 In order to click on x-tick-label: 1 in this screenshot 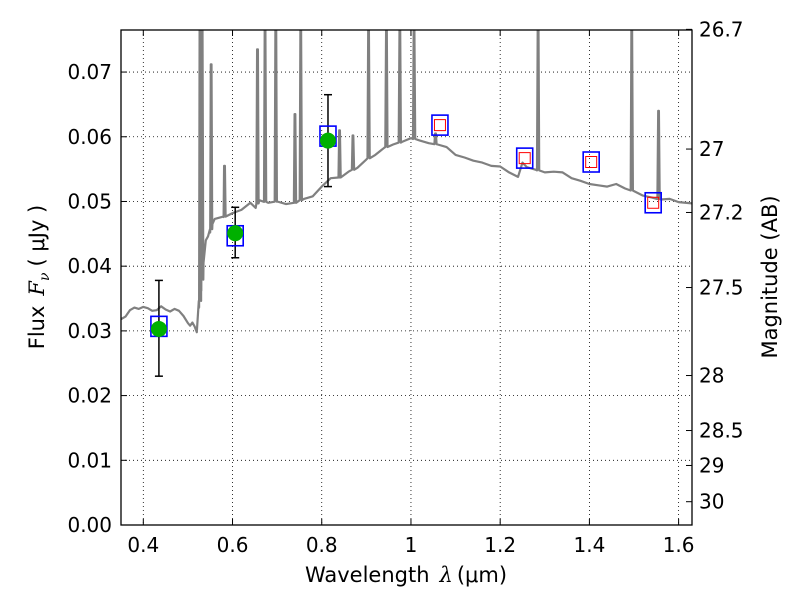, I will do `click(411, 545)`.